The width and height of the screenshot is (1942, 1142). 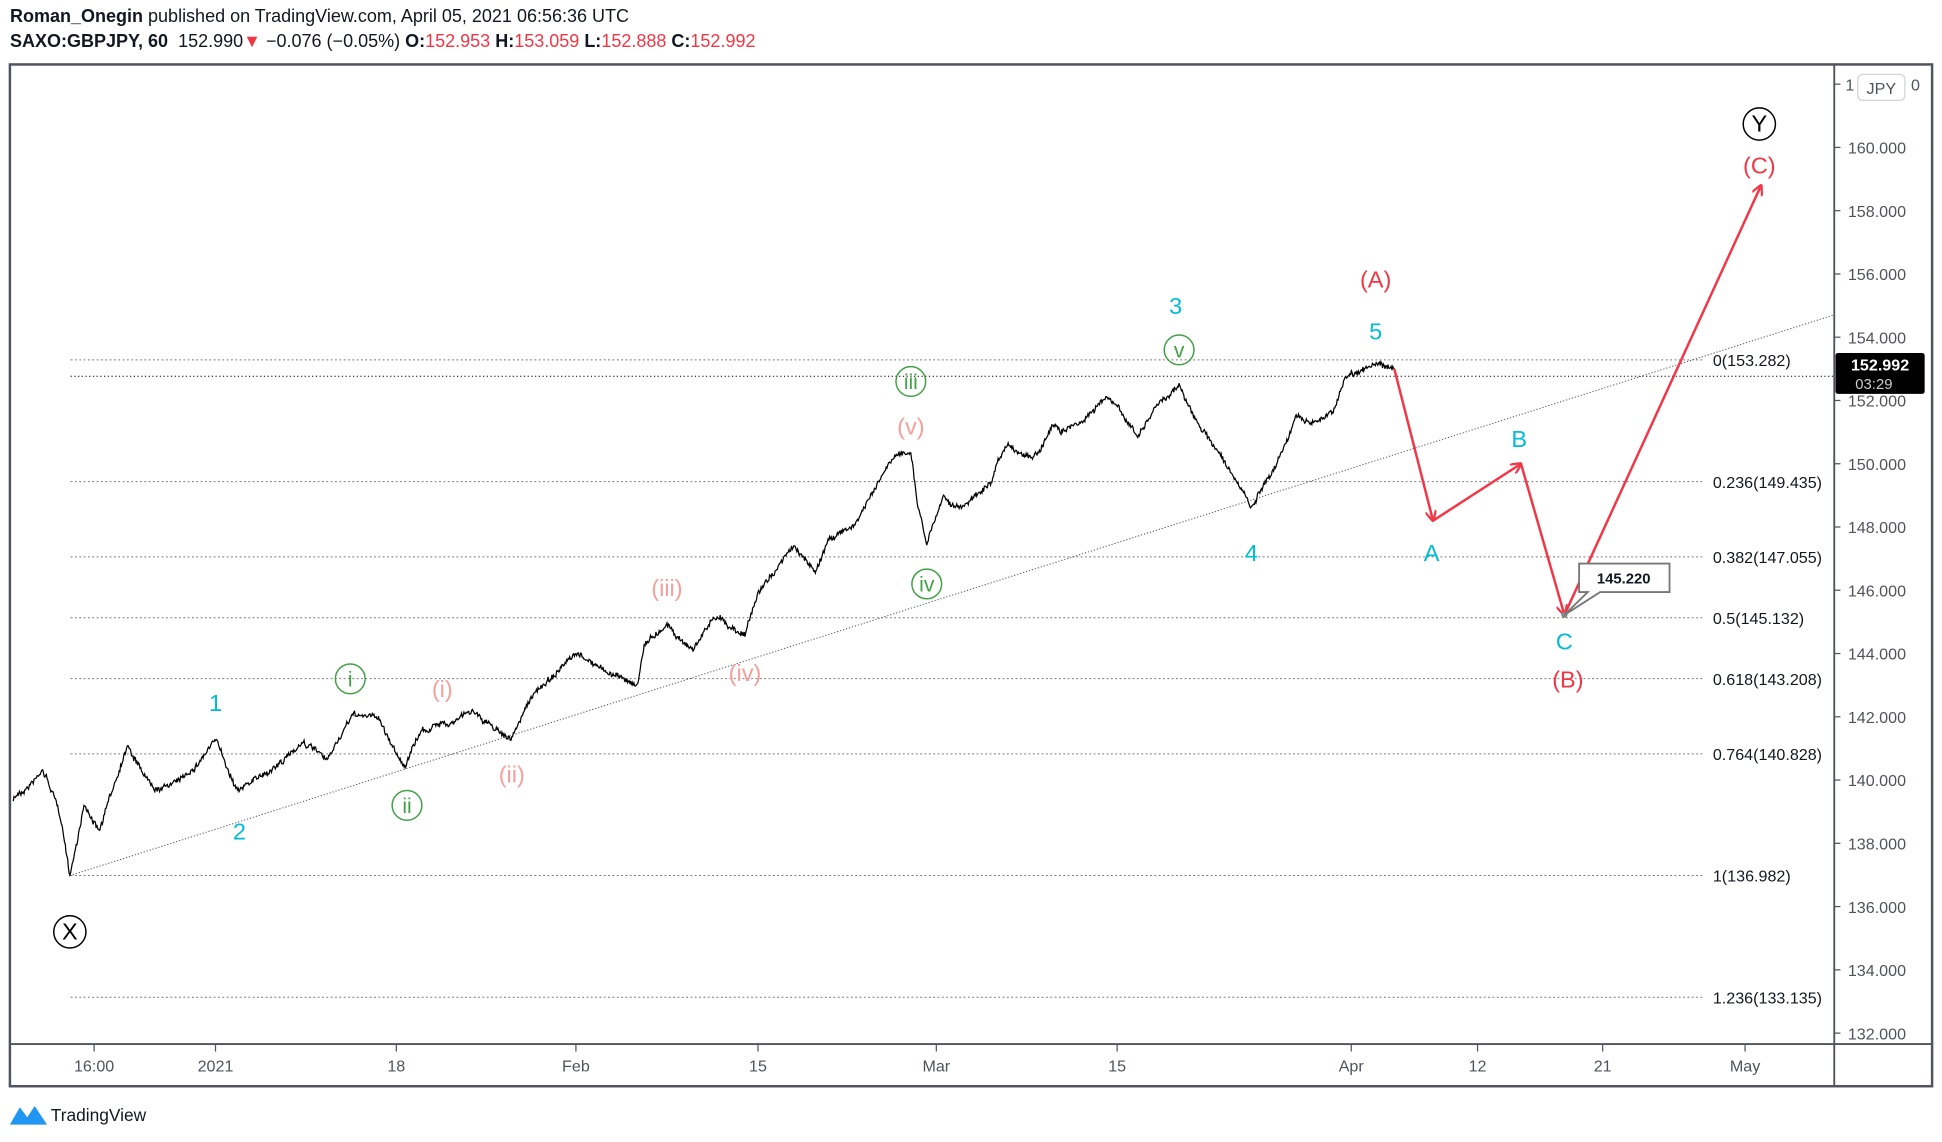 What do you see at coordinates (1175, 306) in the screenshot?
I see `wave-label: 3` at bounding box center [1175, 306].